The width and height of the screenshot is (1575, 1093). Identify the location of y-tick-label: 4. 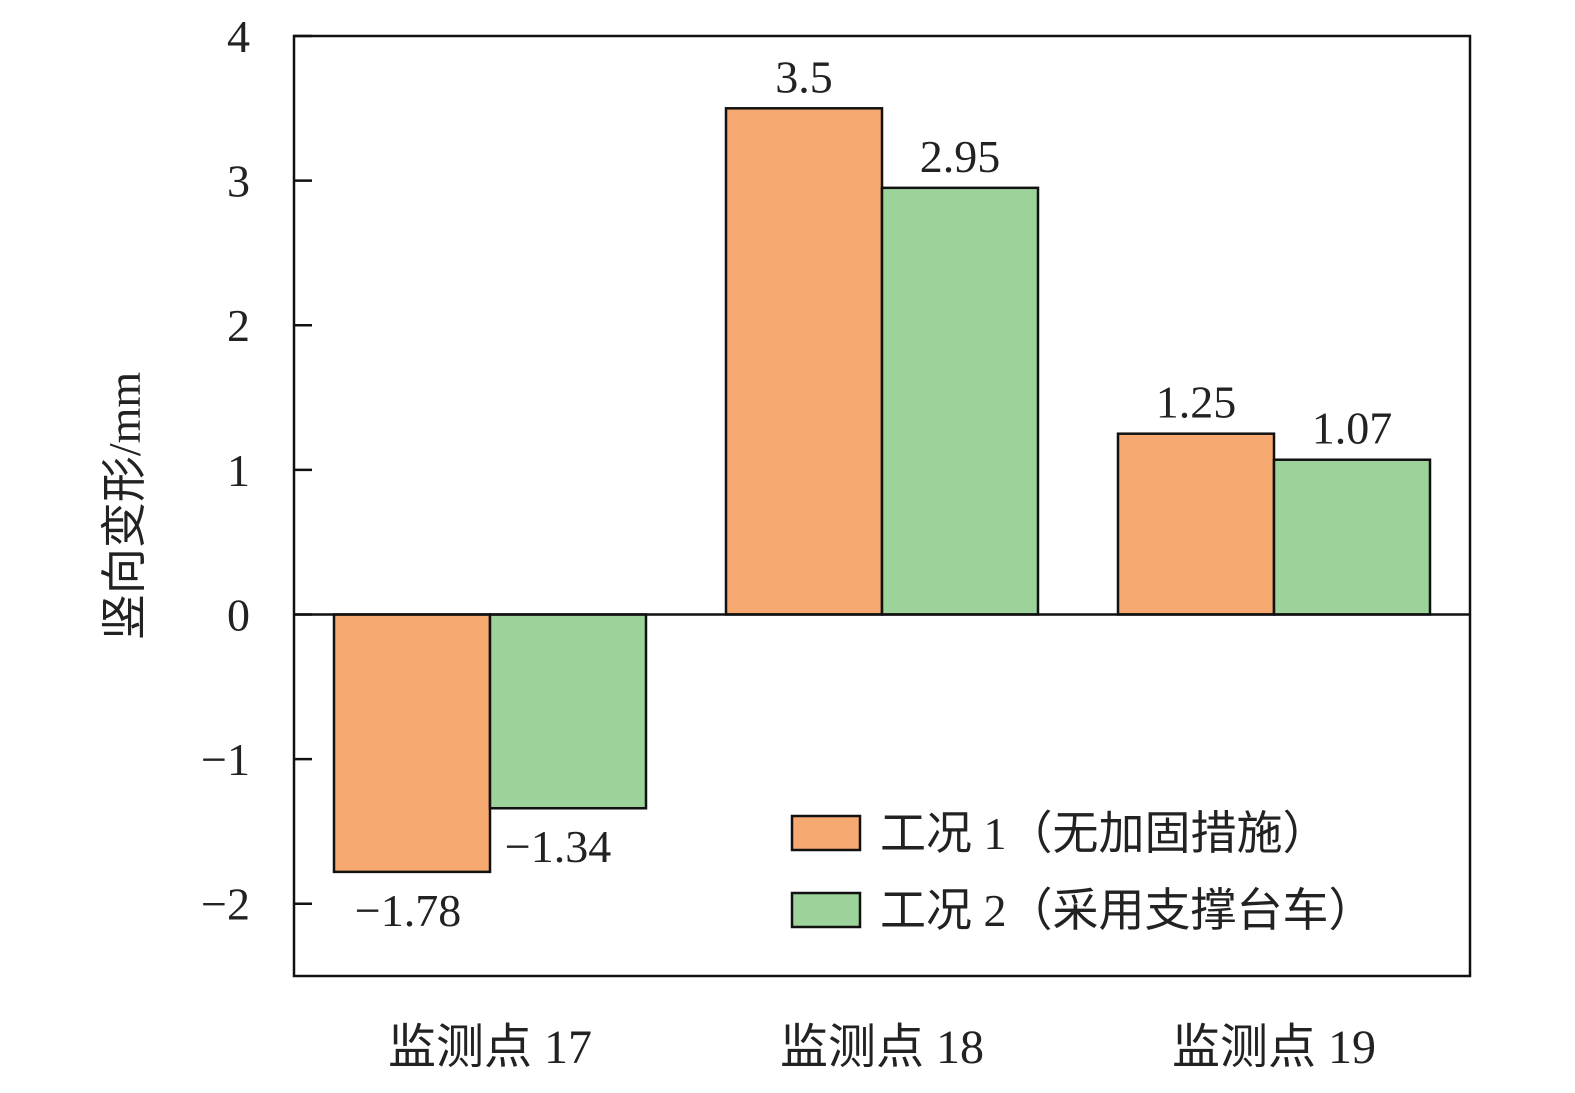
(238, 36).